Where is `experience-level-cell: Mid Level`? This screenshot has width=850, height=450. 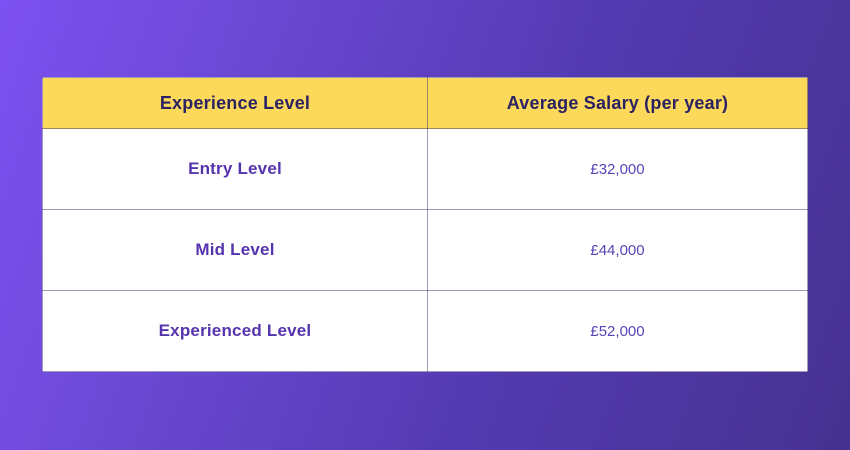
experience-level-cell: Mid Level is located at coordinates (235, 250).